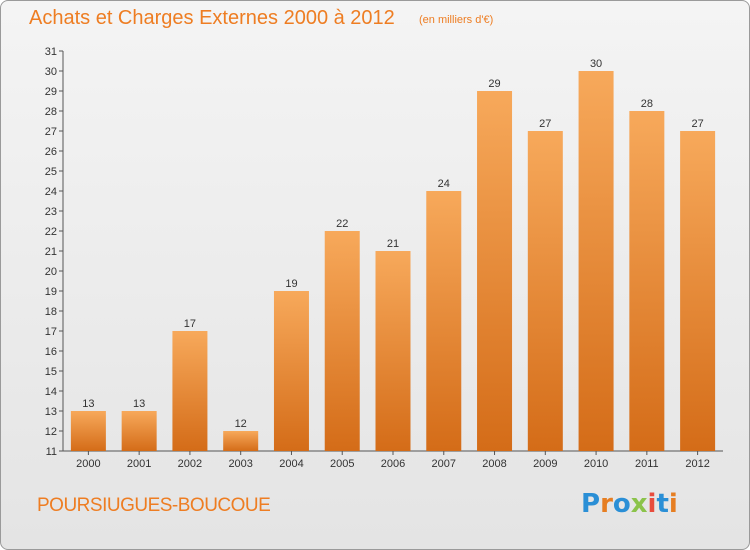 Image resolution: width=750 pixels, height=550 pixels. I want to click on y-tick-label: 21, so click(51, 252).